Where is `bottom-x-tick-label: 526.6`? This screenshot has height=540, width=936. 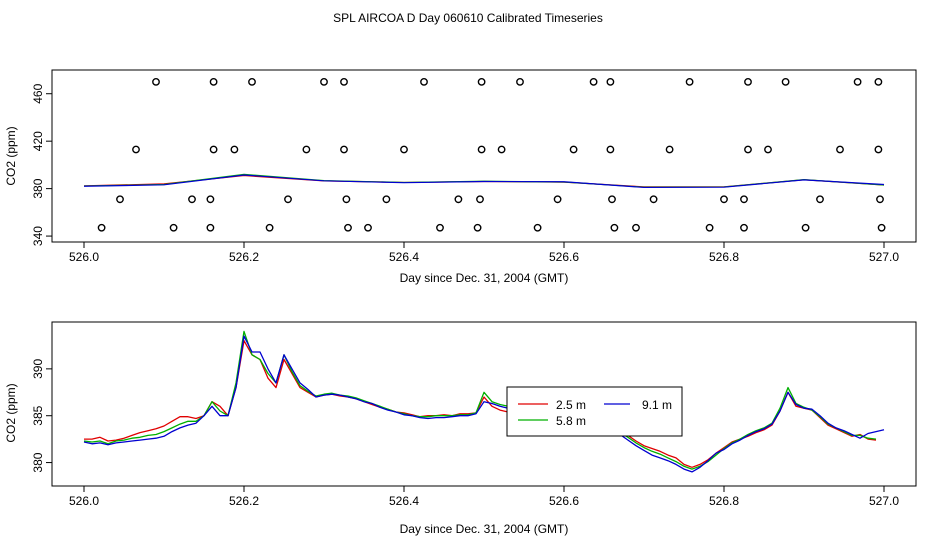 bottom-x-tick-label: 526.6 is located at coordinates (564, 501).